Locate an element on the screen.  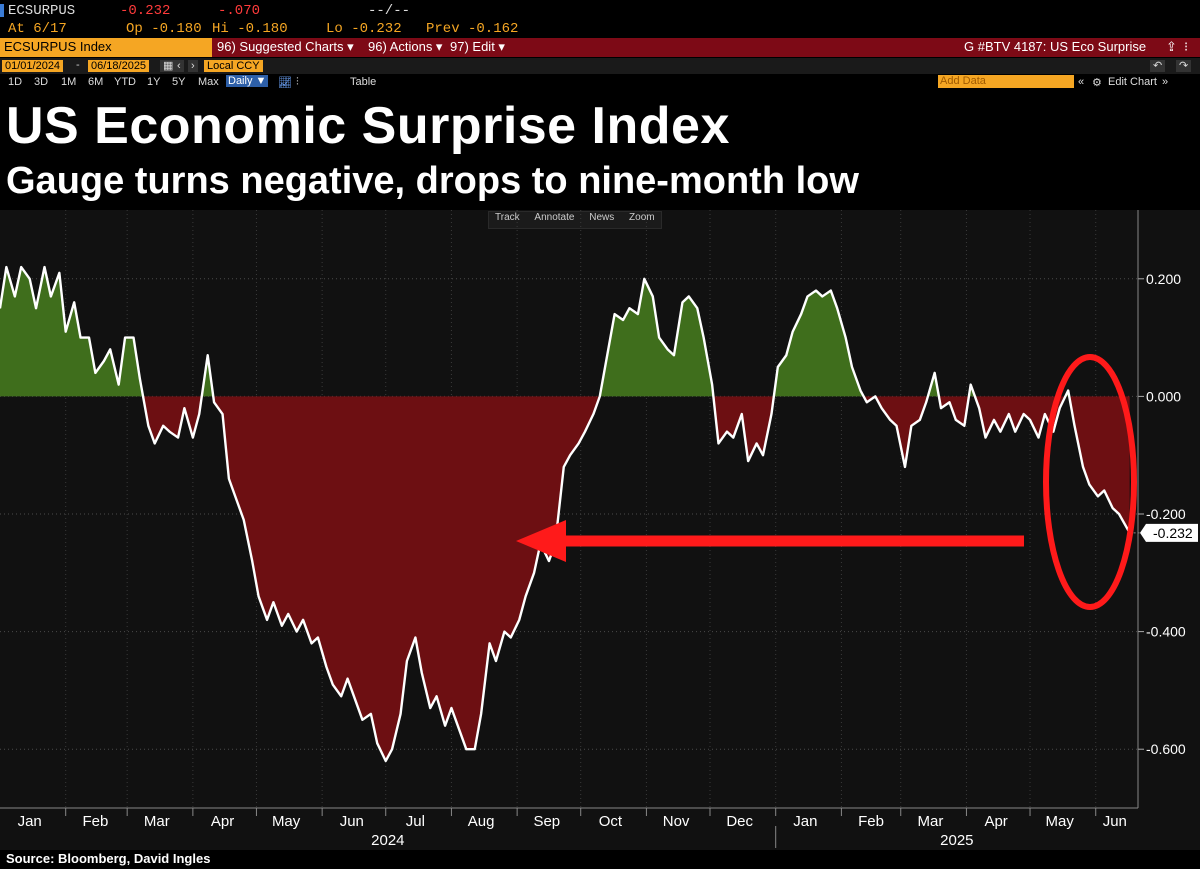
actions-menu: 96) Actions ▾ is located at coordinates (405, 46).